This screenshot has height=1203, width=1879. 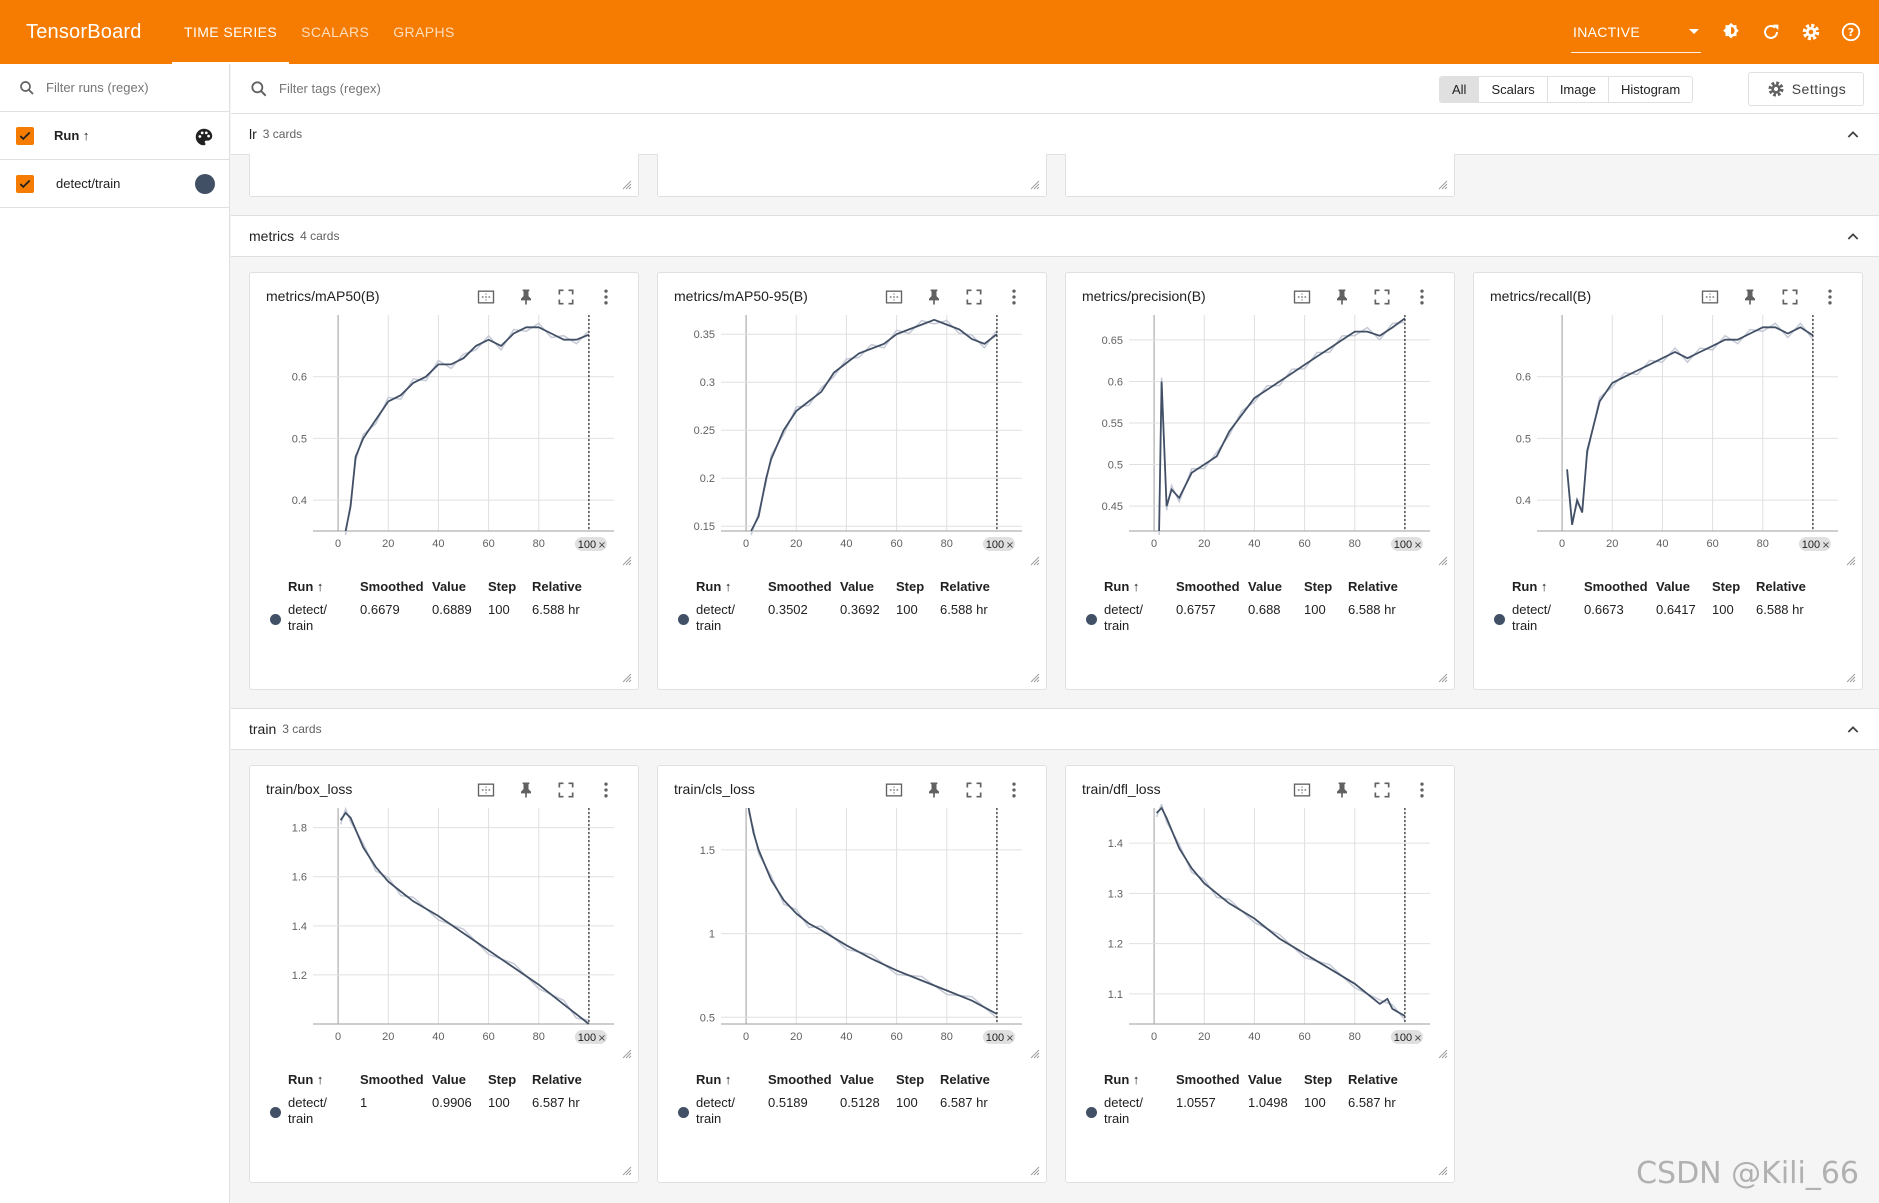 What do you see at coordinates (1055, 236) in the screenshot?
I see `group-header-metrics: metrics 4 cards` at bounding box center [1055, 236].